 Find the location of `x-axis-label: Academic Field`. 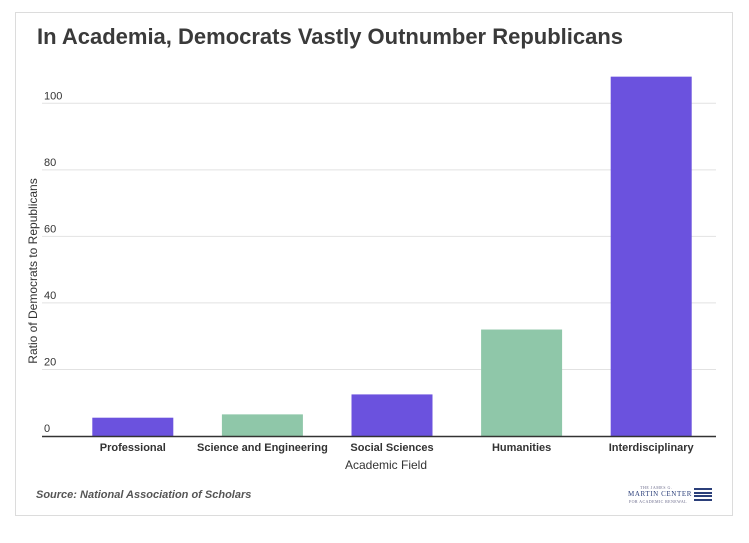

x-axis-label: Academic Field is located at coordinates (386, 465).